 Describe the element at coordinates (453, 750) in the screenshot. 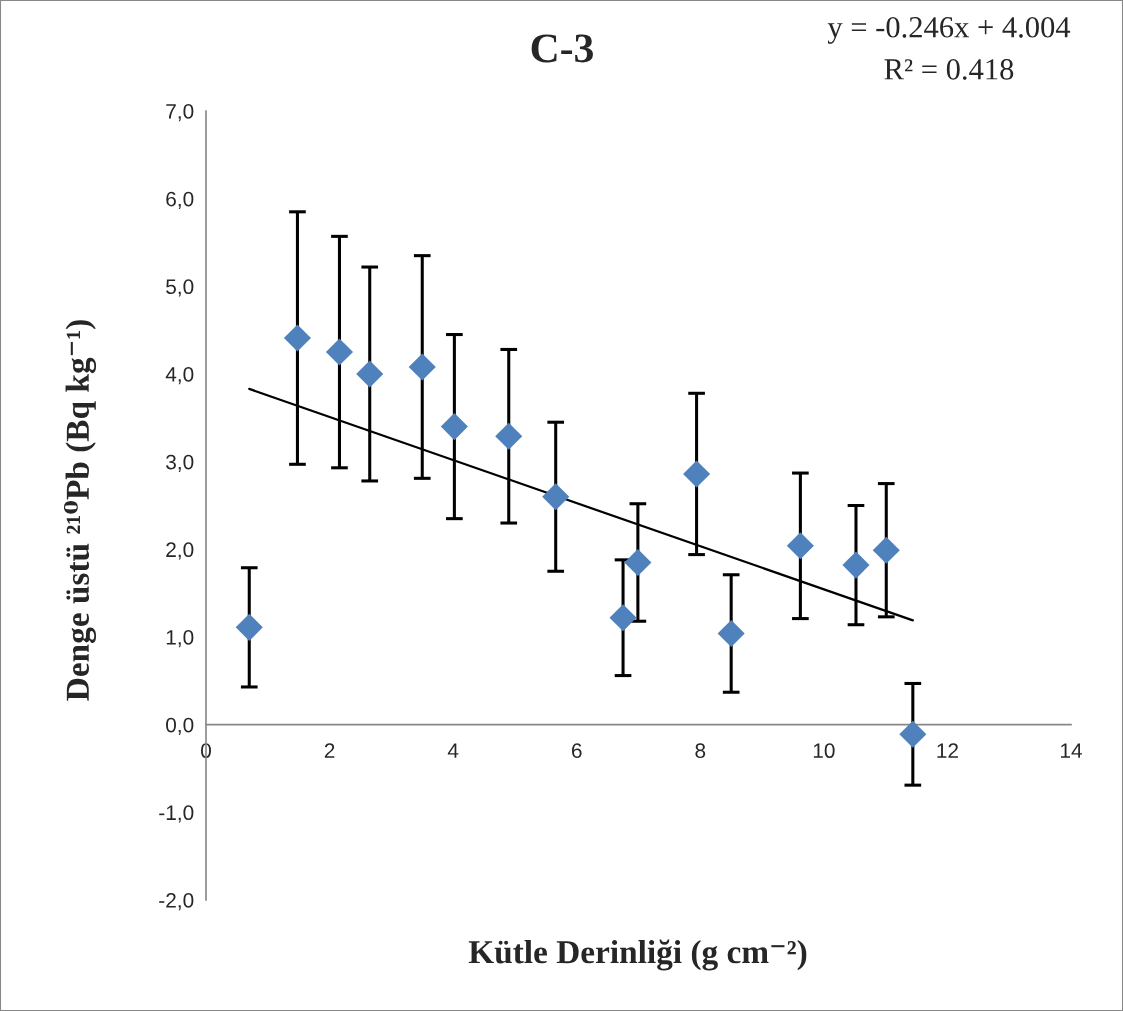

I see `x-tick-label: 4` at that location.